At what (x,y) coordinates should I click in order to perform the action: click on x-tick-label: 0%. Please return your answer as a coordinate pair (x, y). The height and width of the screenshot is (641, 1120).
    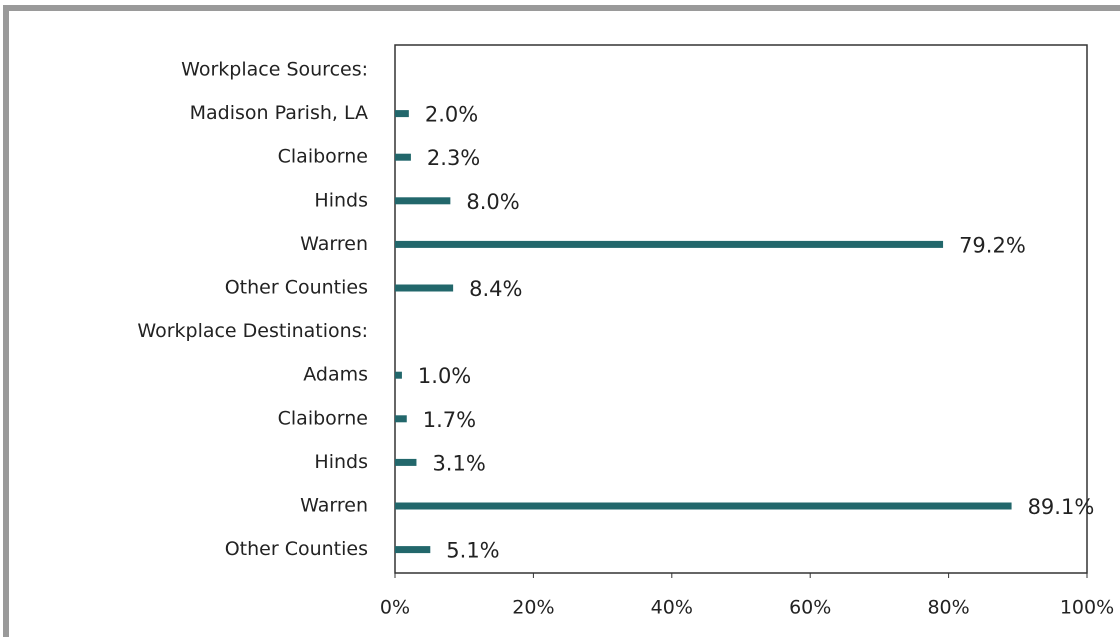
    Looking at the image, I should click on (395, 608).